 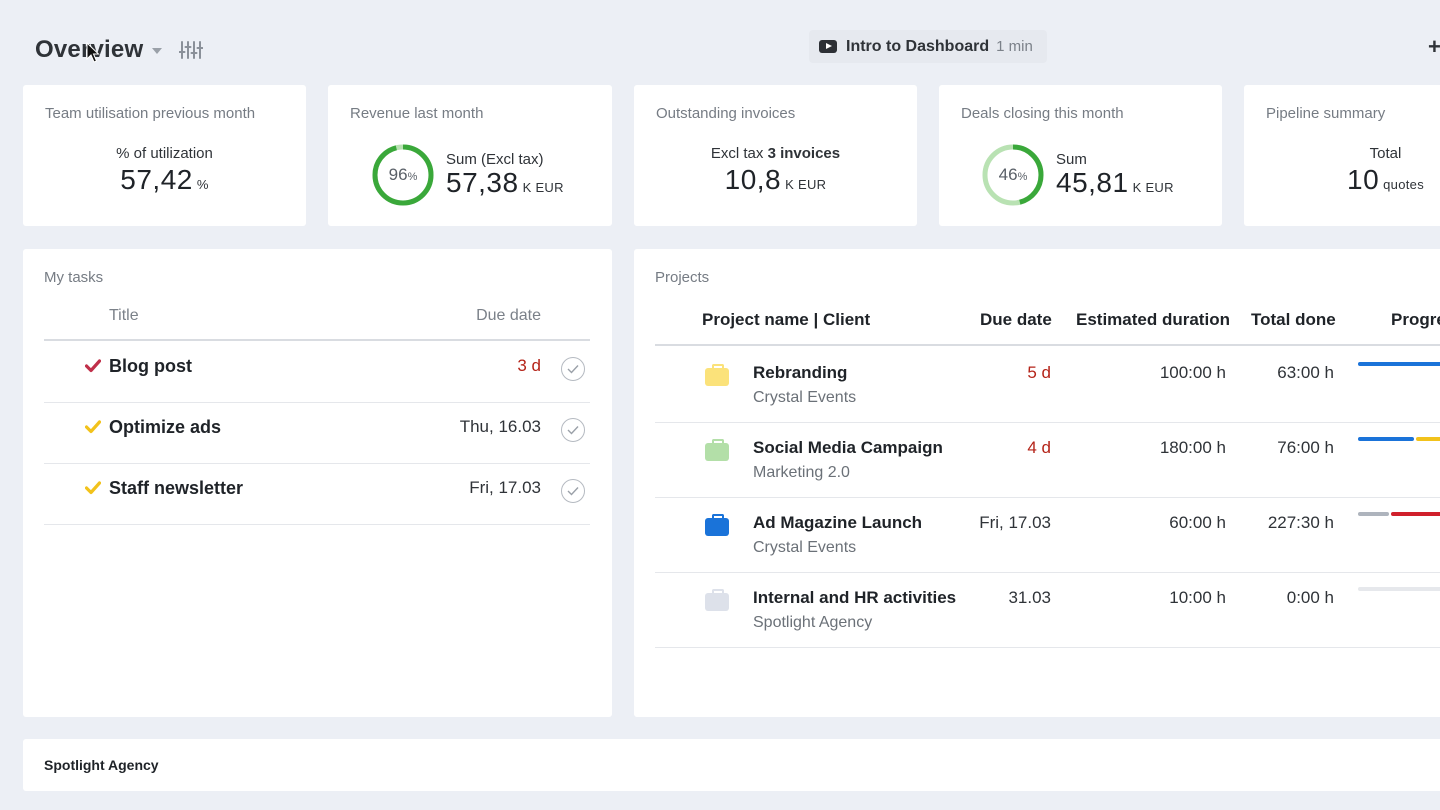 I want to click on task-row: Staff newsletter Fri, 17.03, so click(x=317, y=494).